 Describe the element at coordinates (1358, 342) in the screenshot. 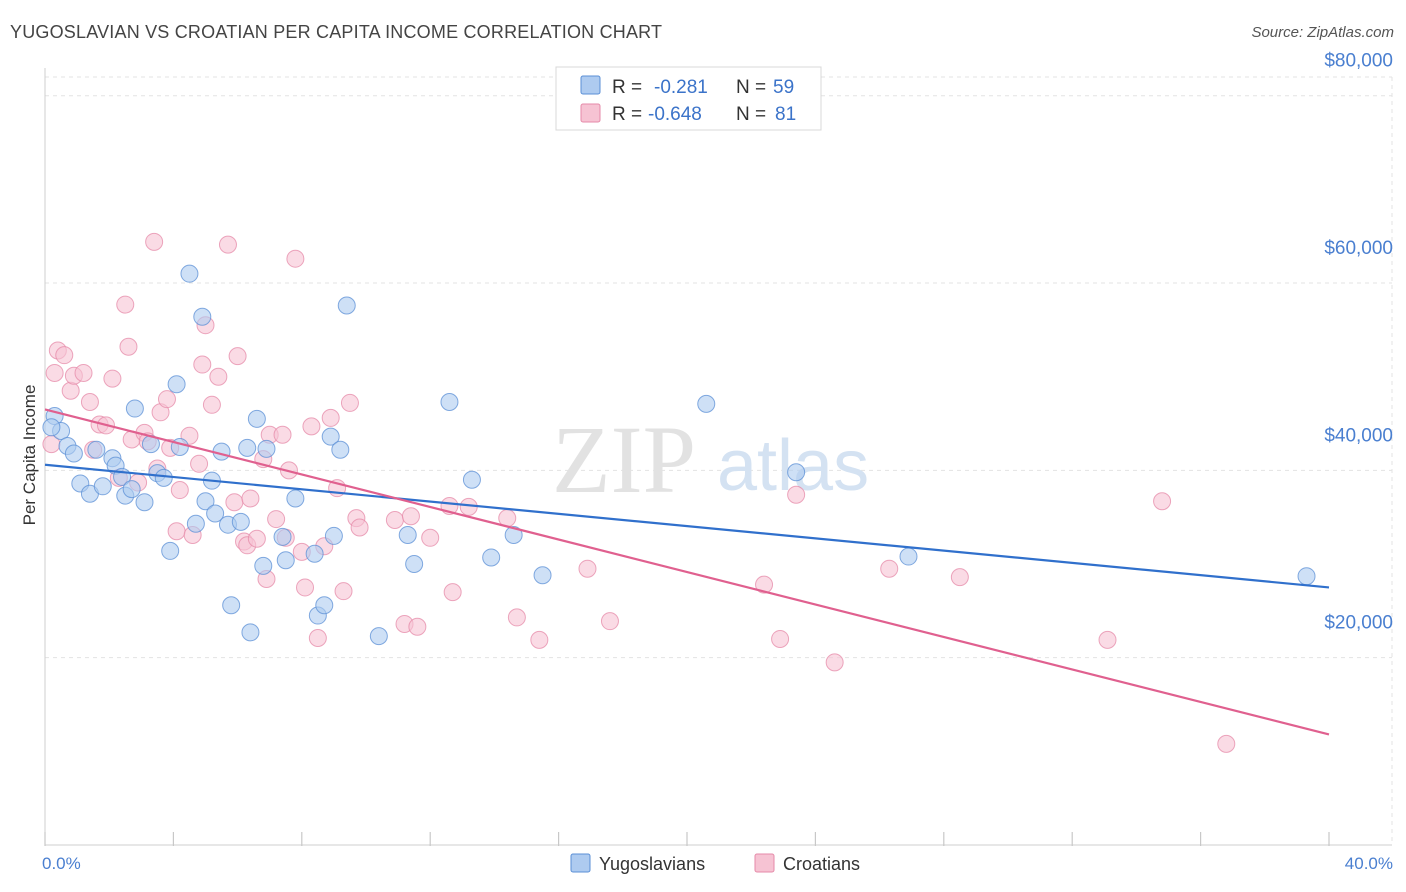

I see `y-tick-labels: $20,000 $40,000 $60,000 $80,000` at that location.